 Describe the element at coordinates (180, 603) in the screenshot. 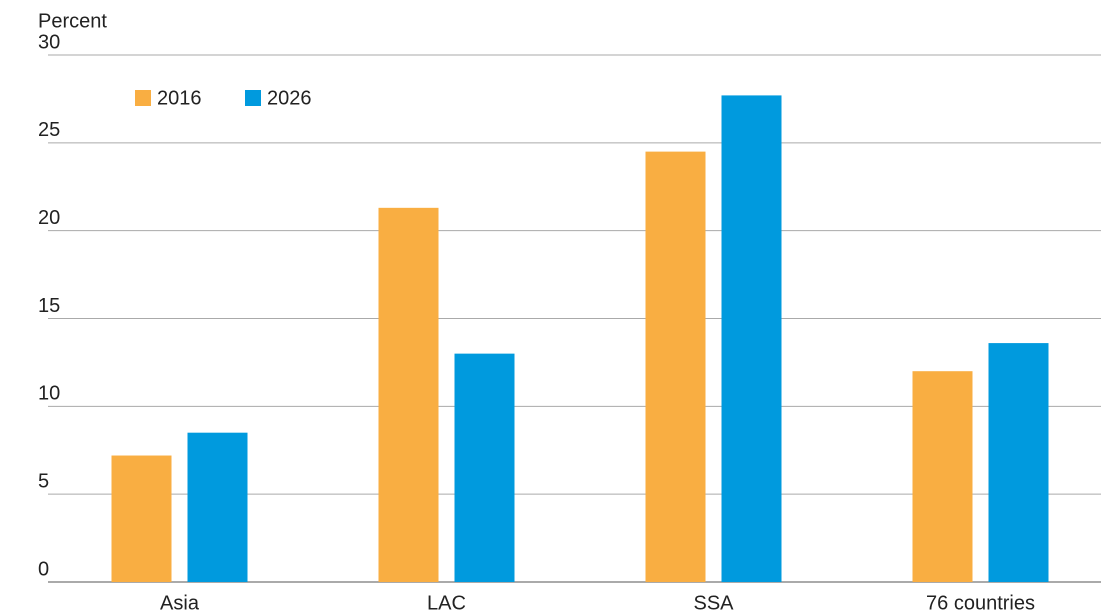

I see `x-tick-label: Asia` at that location.